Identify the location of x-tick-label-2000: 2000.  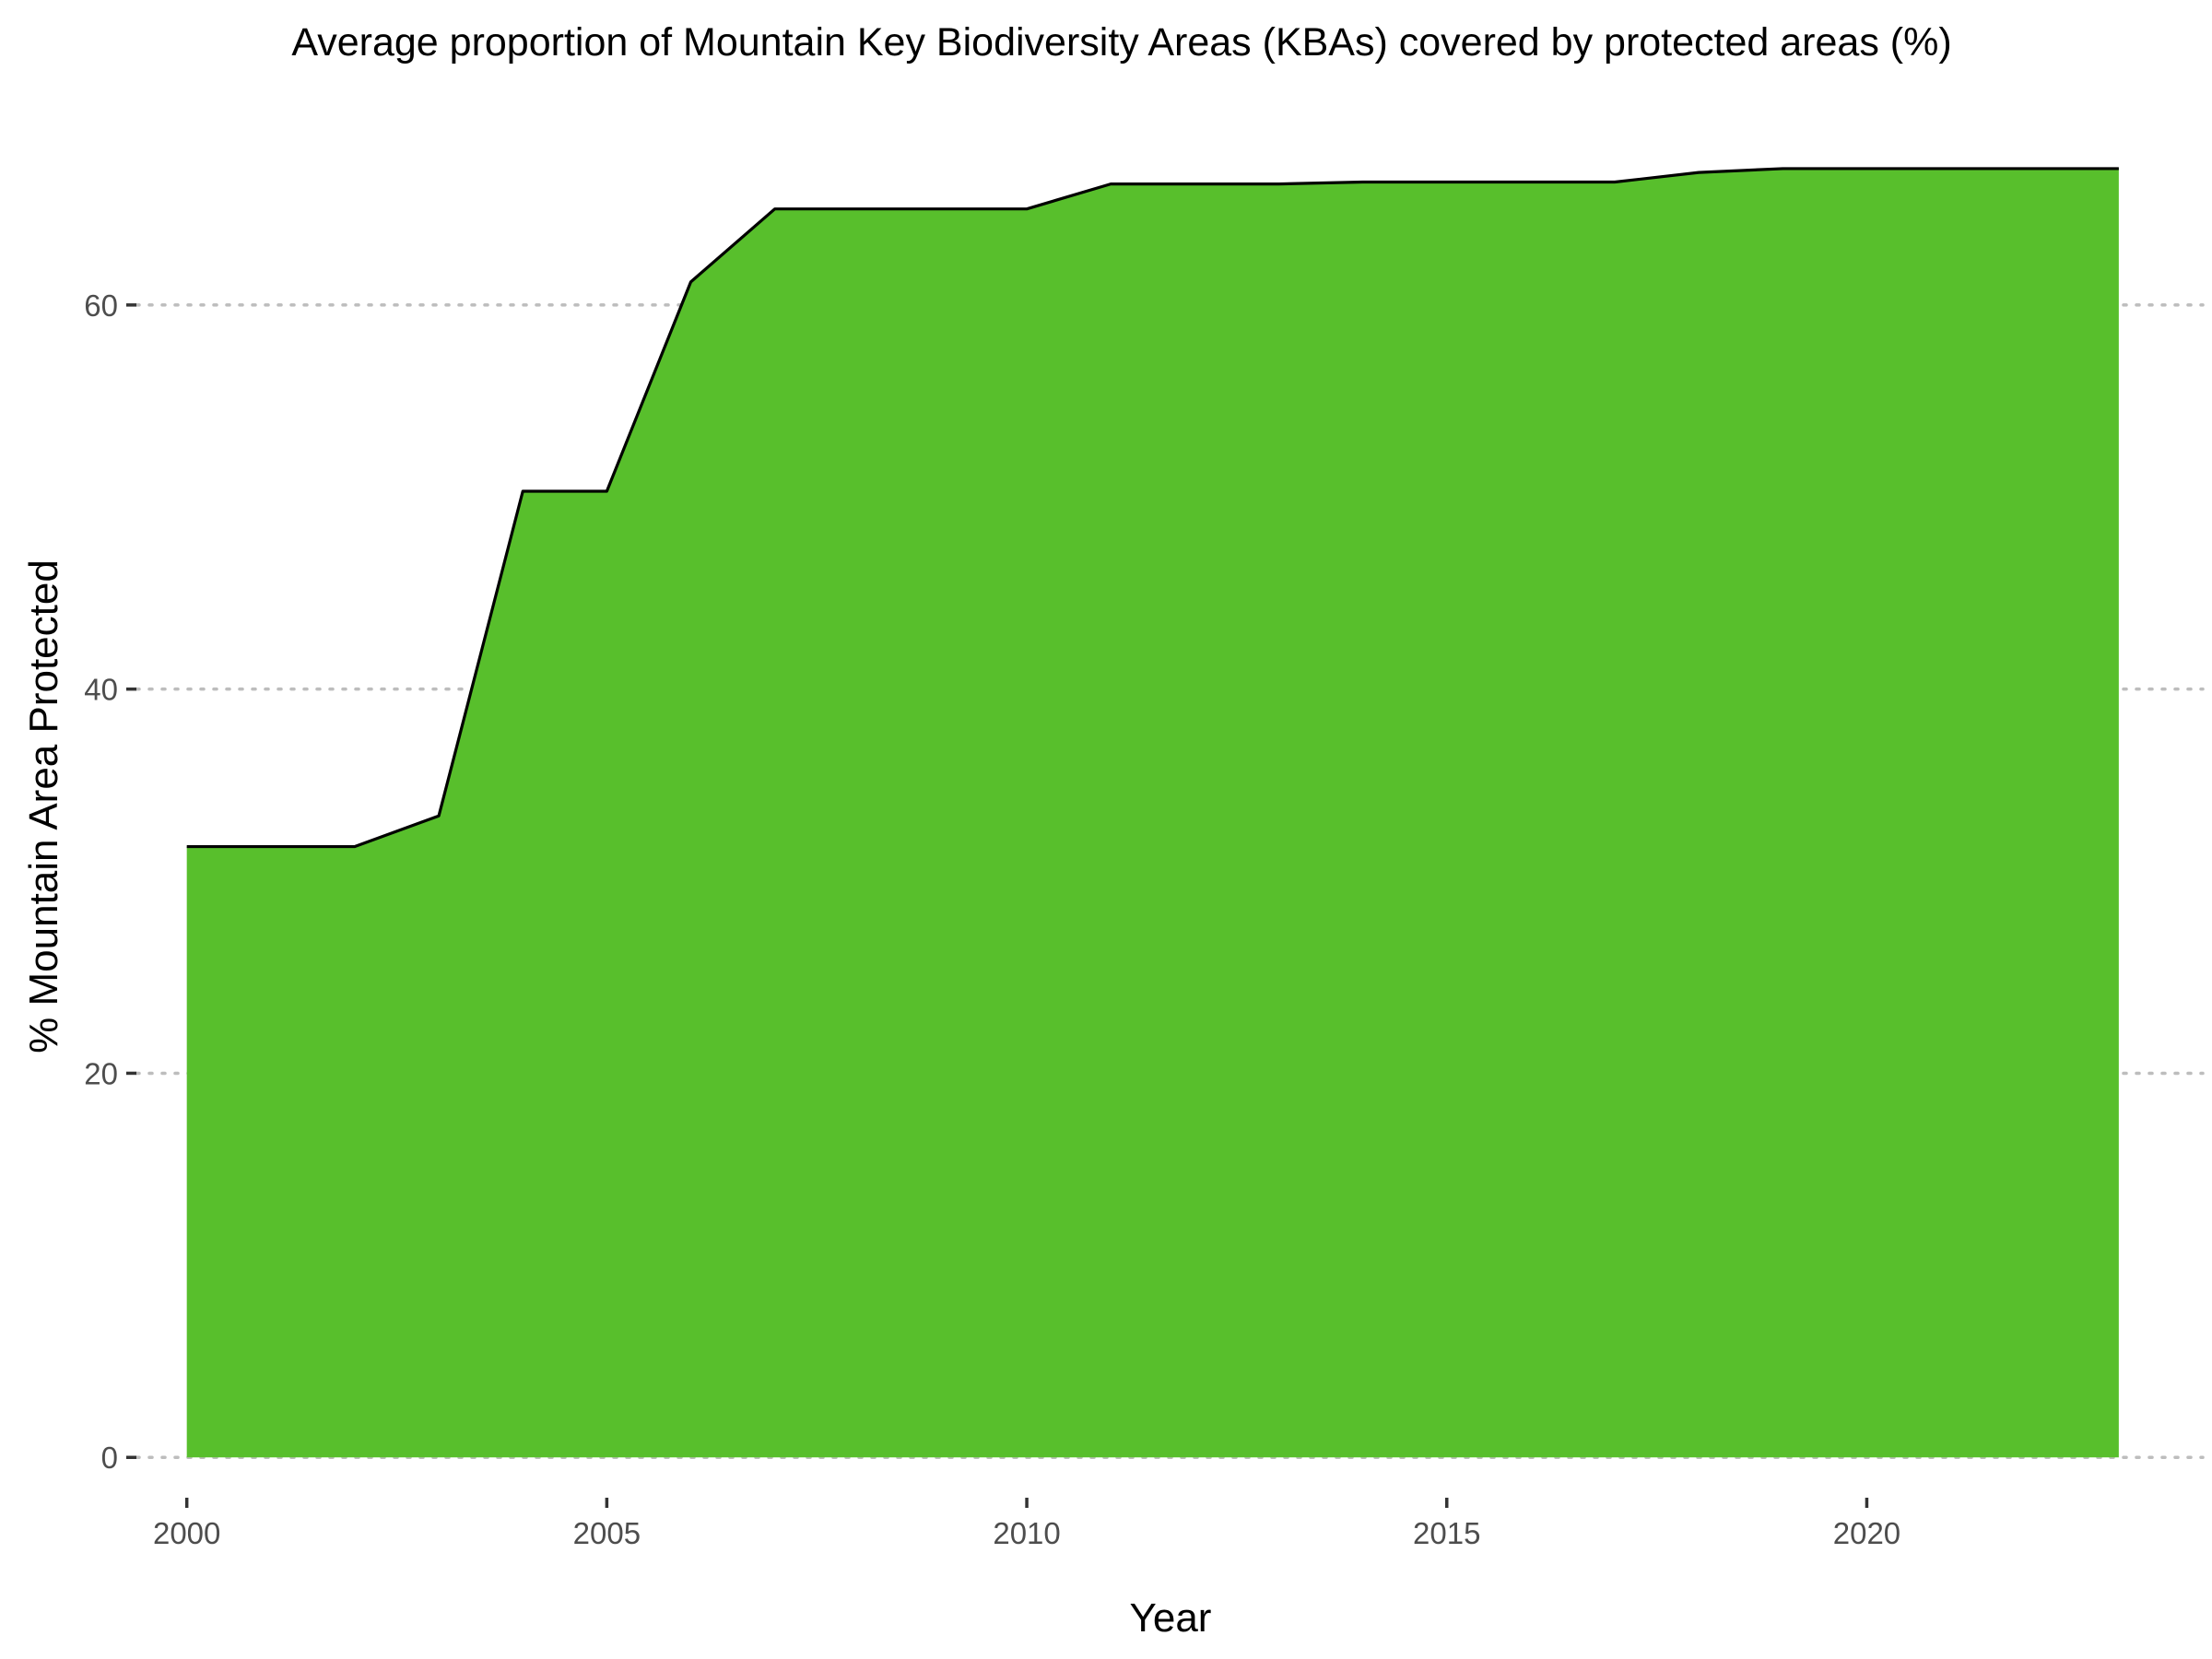
(186, 1533).